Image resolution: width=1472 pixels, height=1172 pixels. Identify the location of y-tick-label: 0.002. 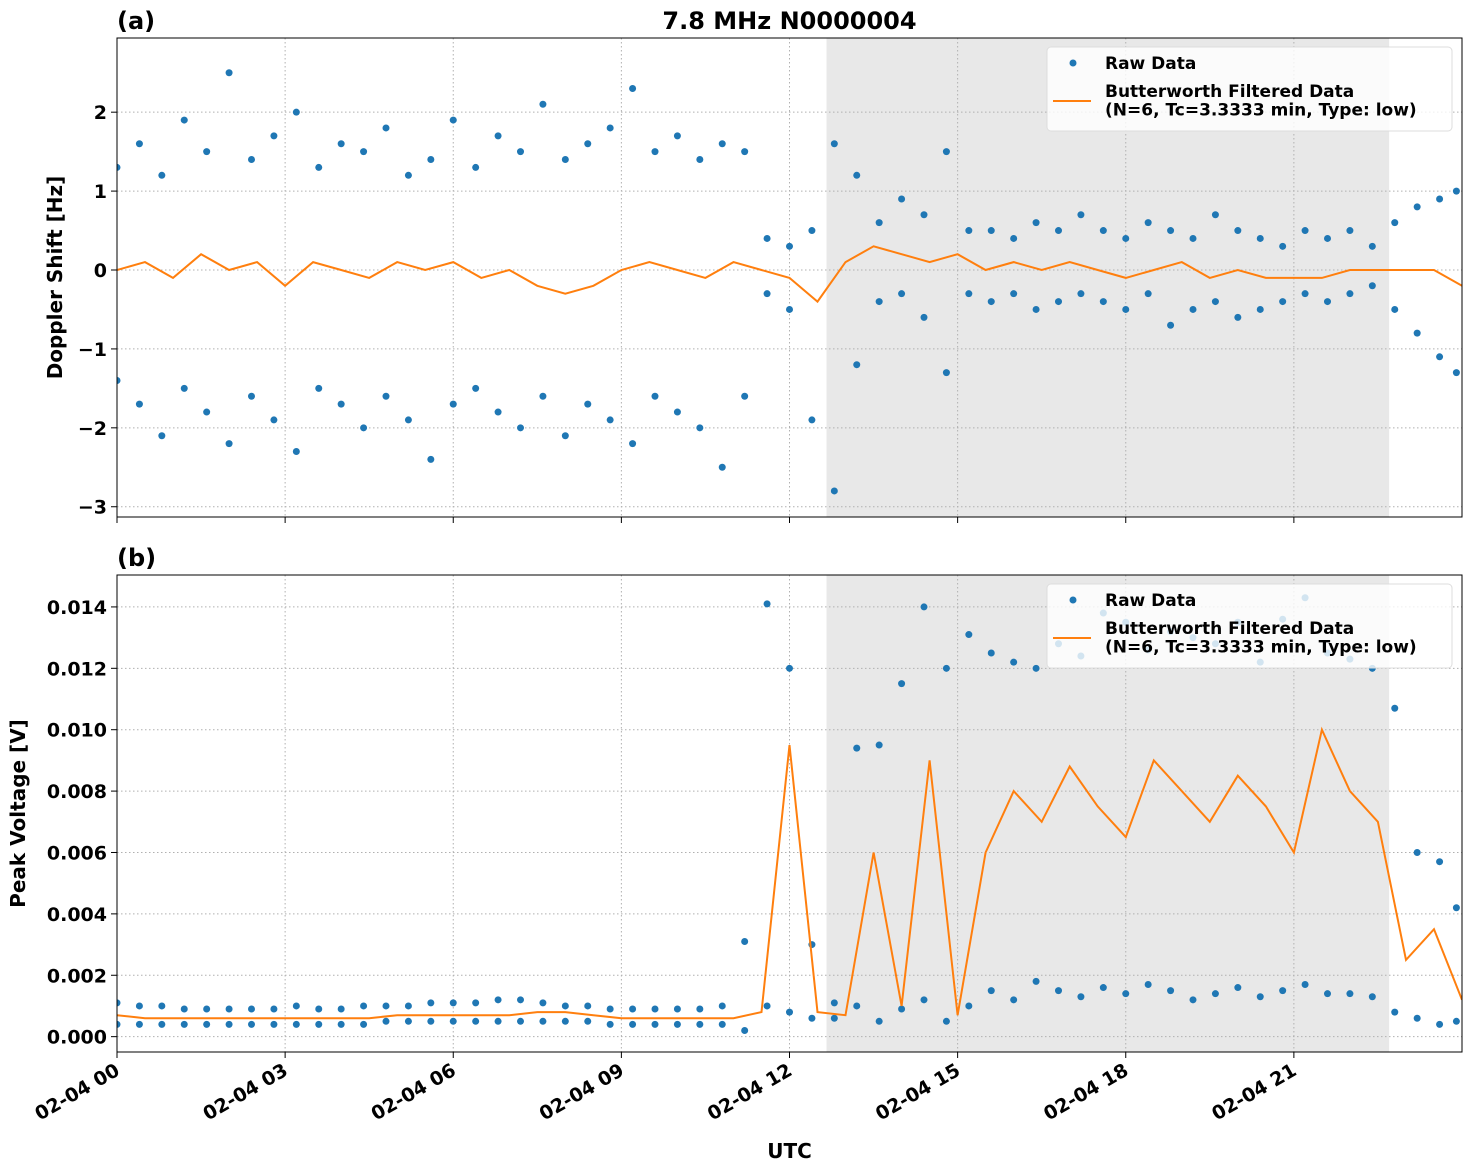
(77, 976).